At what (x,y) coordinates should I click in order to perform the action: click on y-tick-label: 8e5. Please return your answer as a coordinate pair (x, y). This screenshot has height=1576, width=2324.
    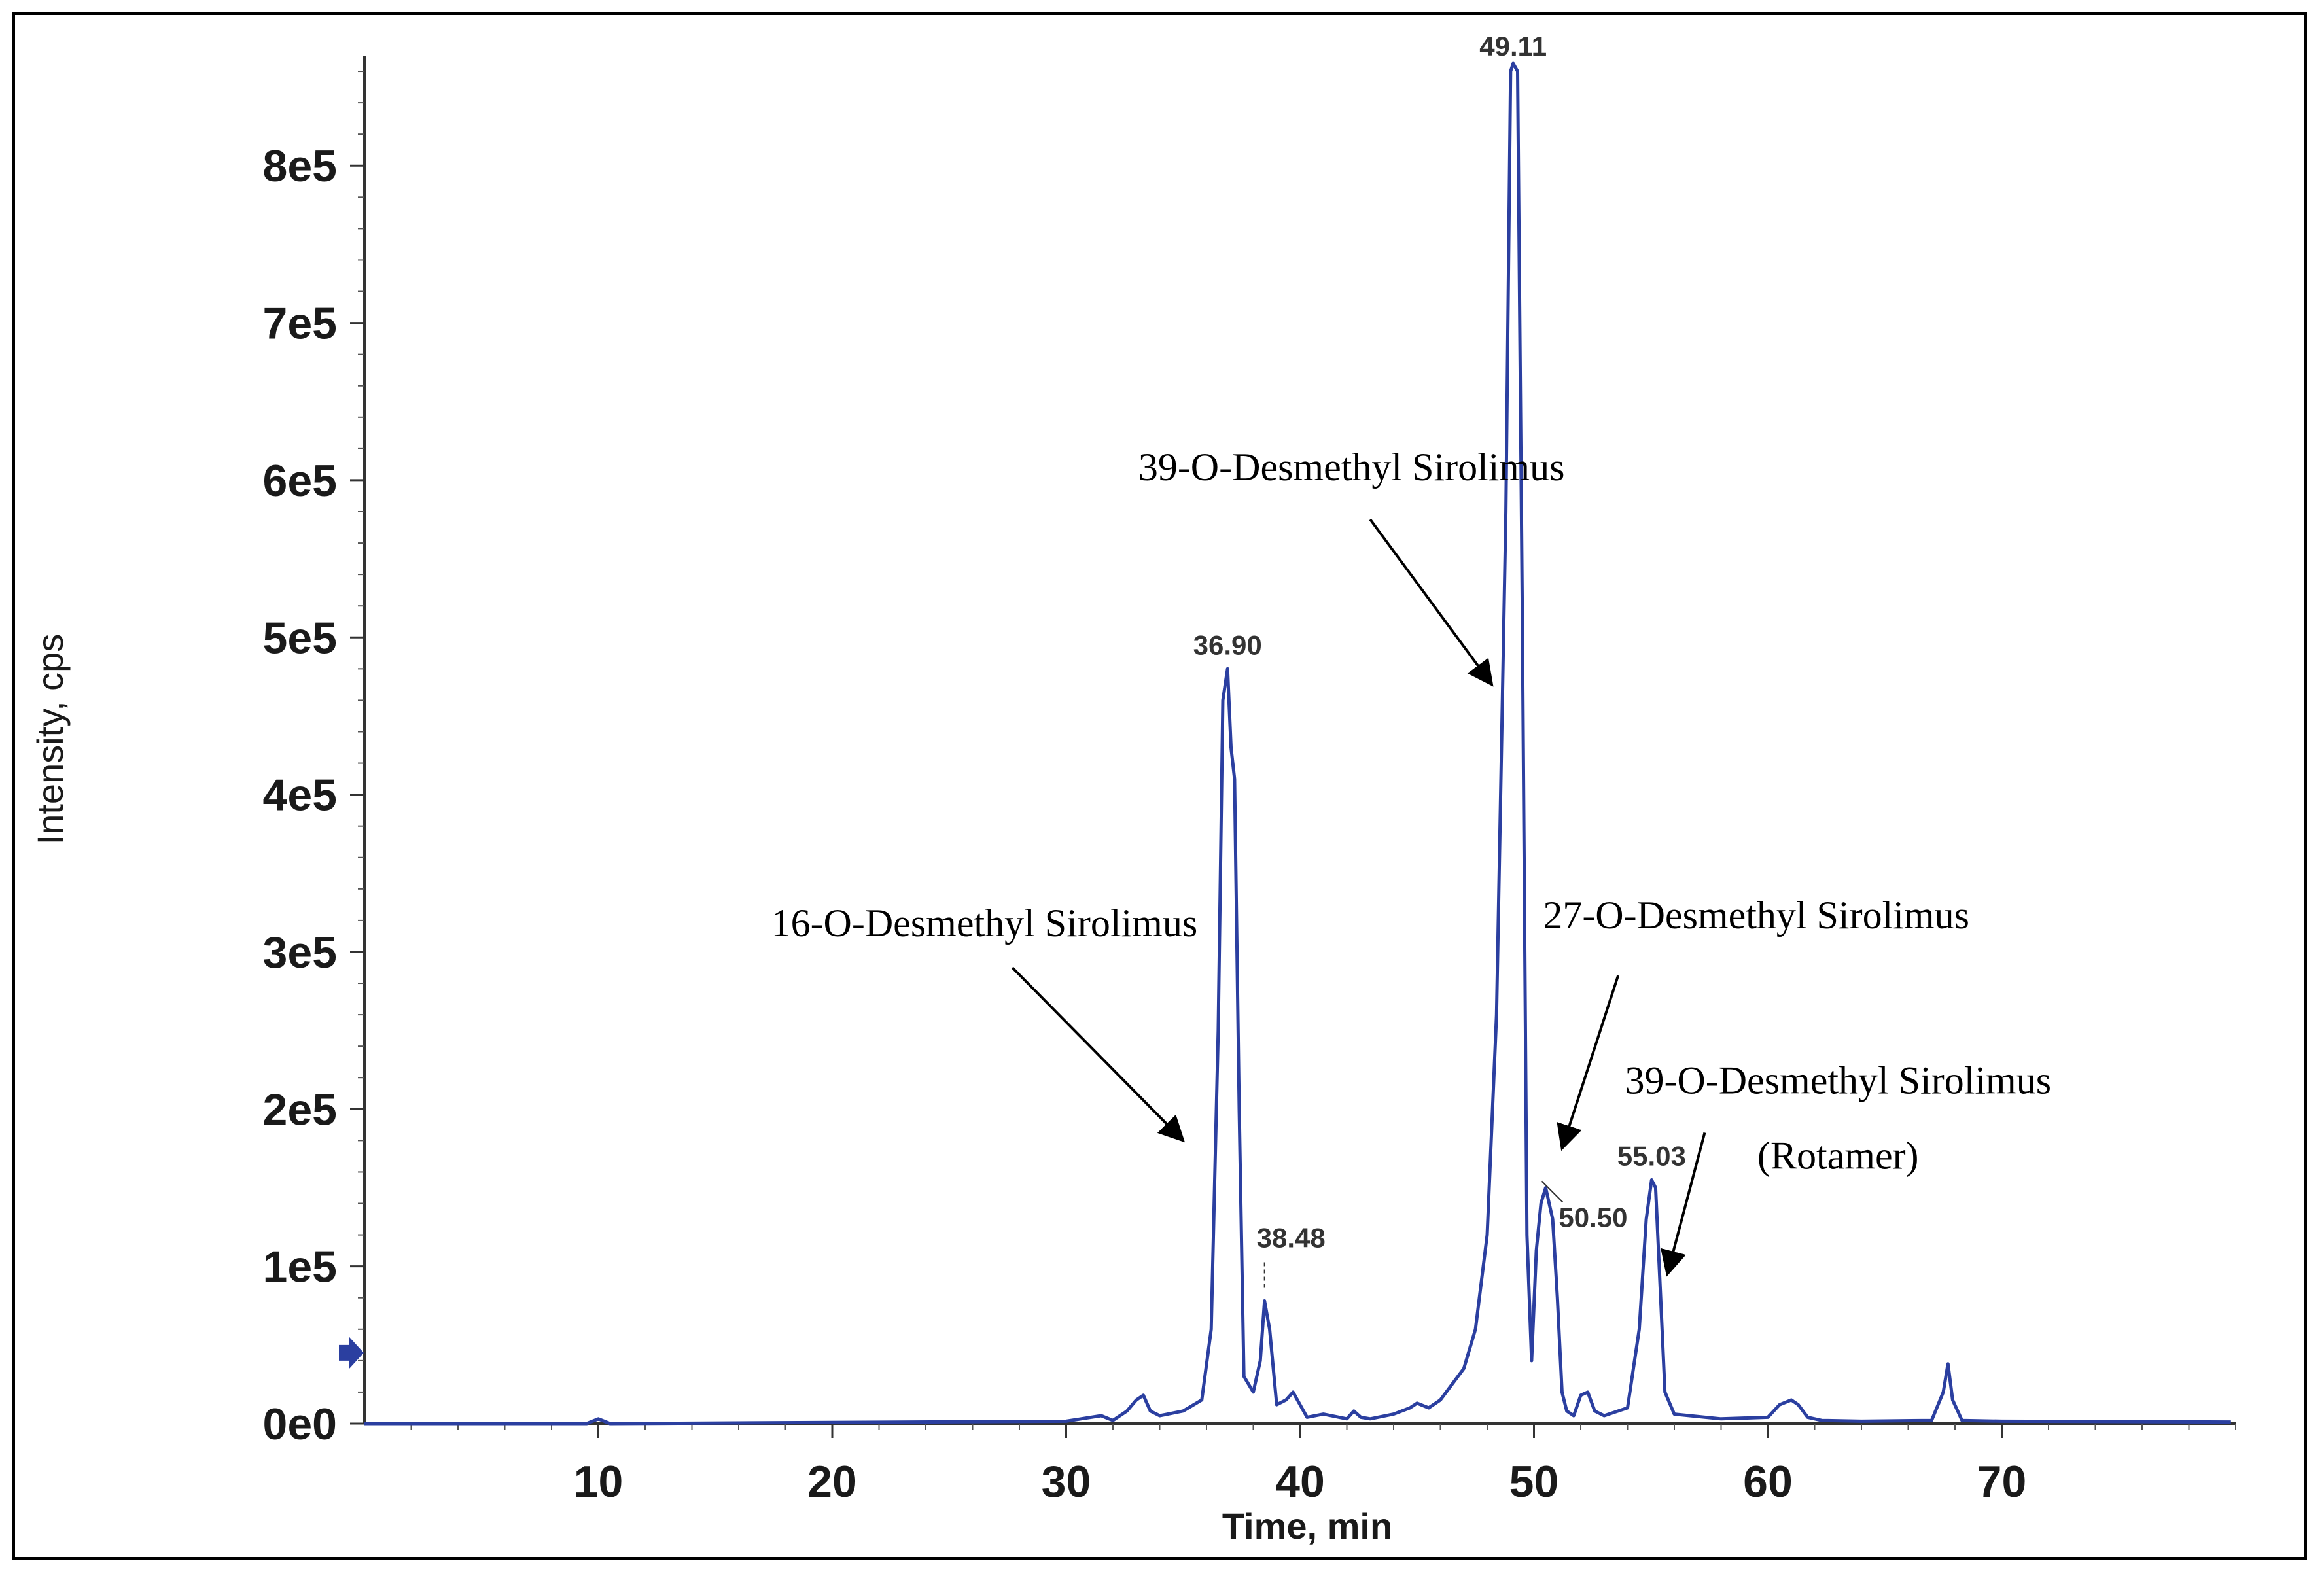
    Looking at the image, I should click on (300, 166).